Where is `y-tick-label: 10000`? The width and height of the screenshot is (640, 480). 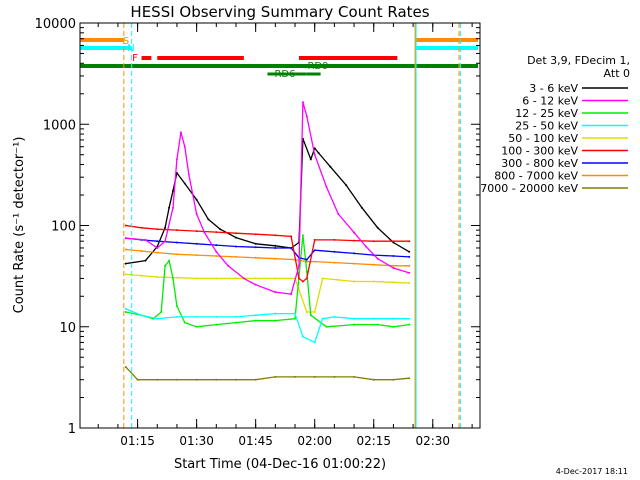 y-tick-label: 10000 is located at coordinates (55, 24).